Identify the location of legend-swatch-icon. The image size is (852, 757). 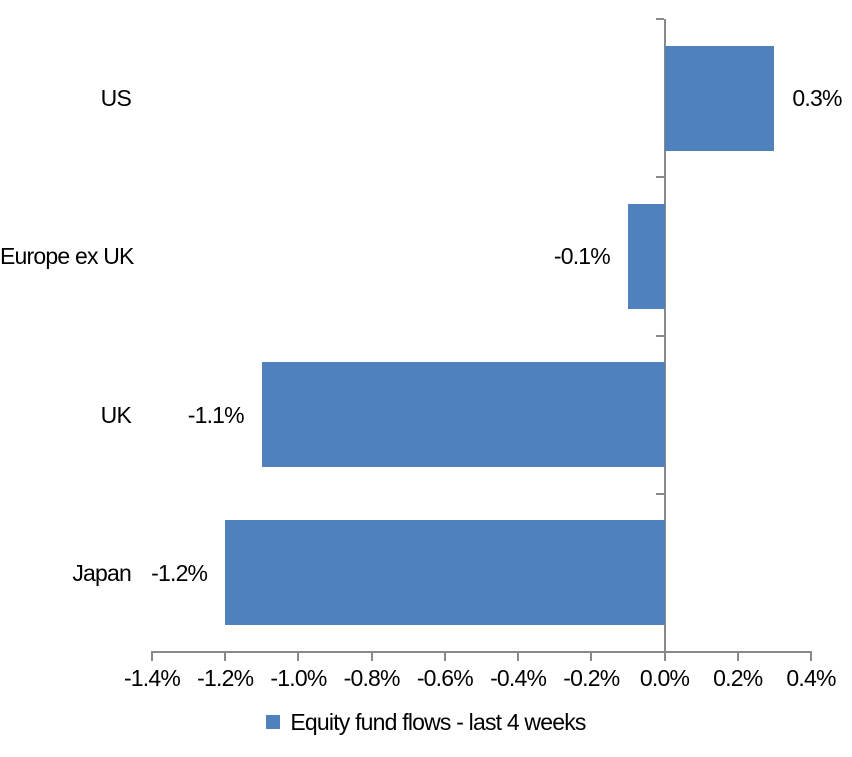
(273, 722).